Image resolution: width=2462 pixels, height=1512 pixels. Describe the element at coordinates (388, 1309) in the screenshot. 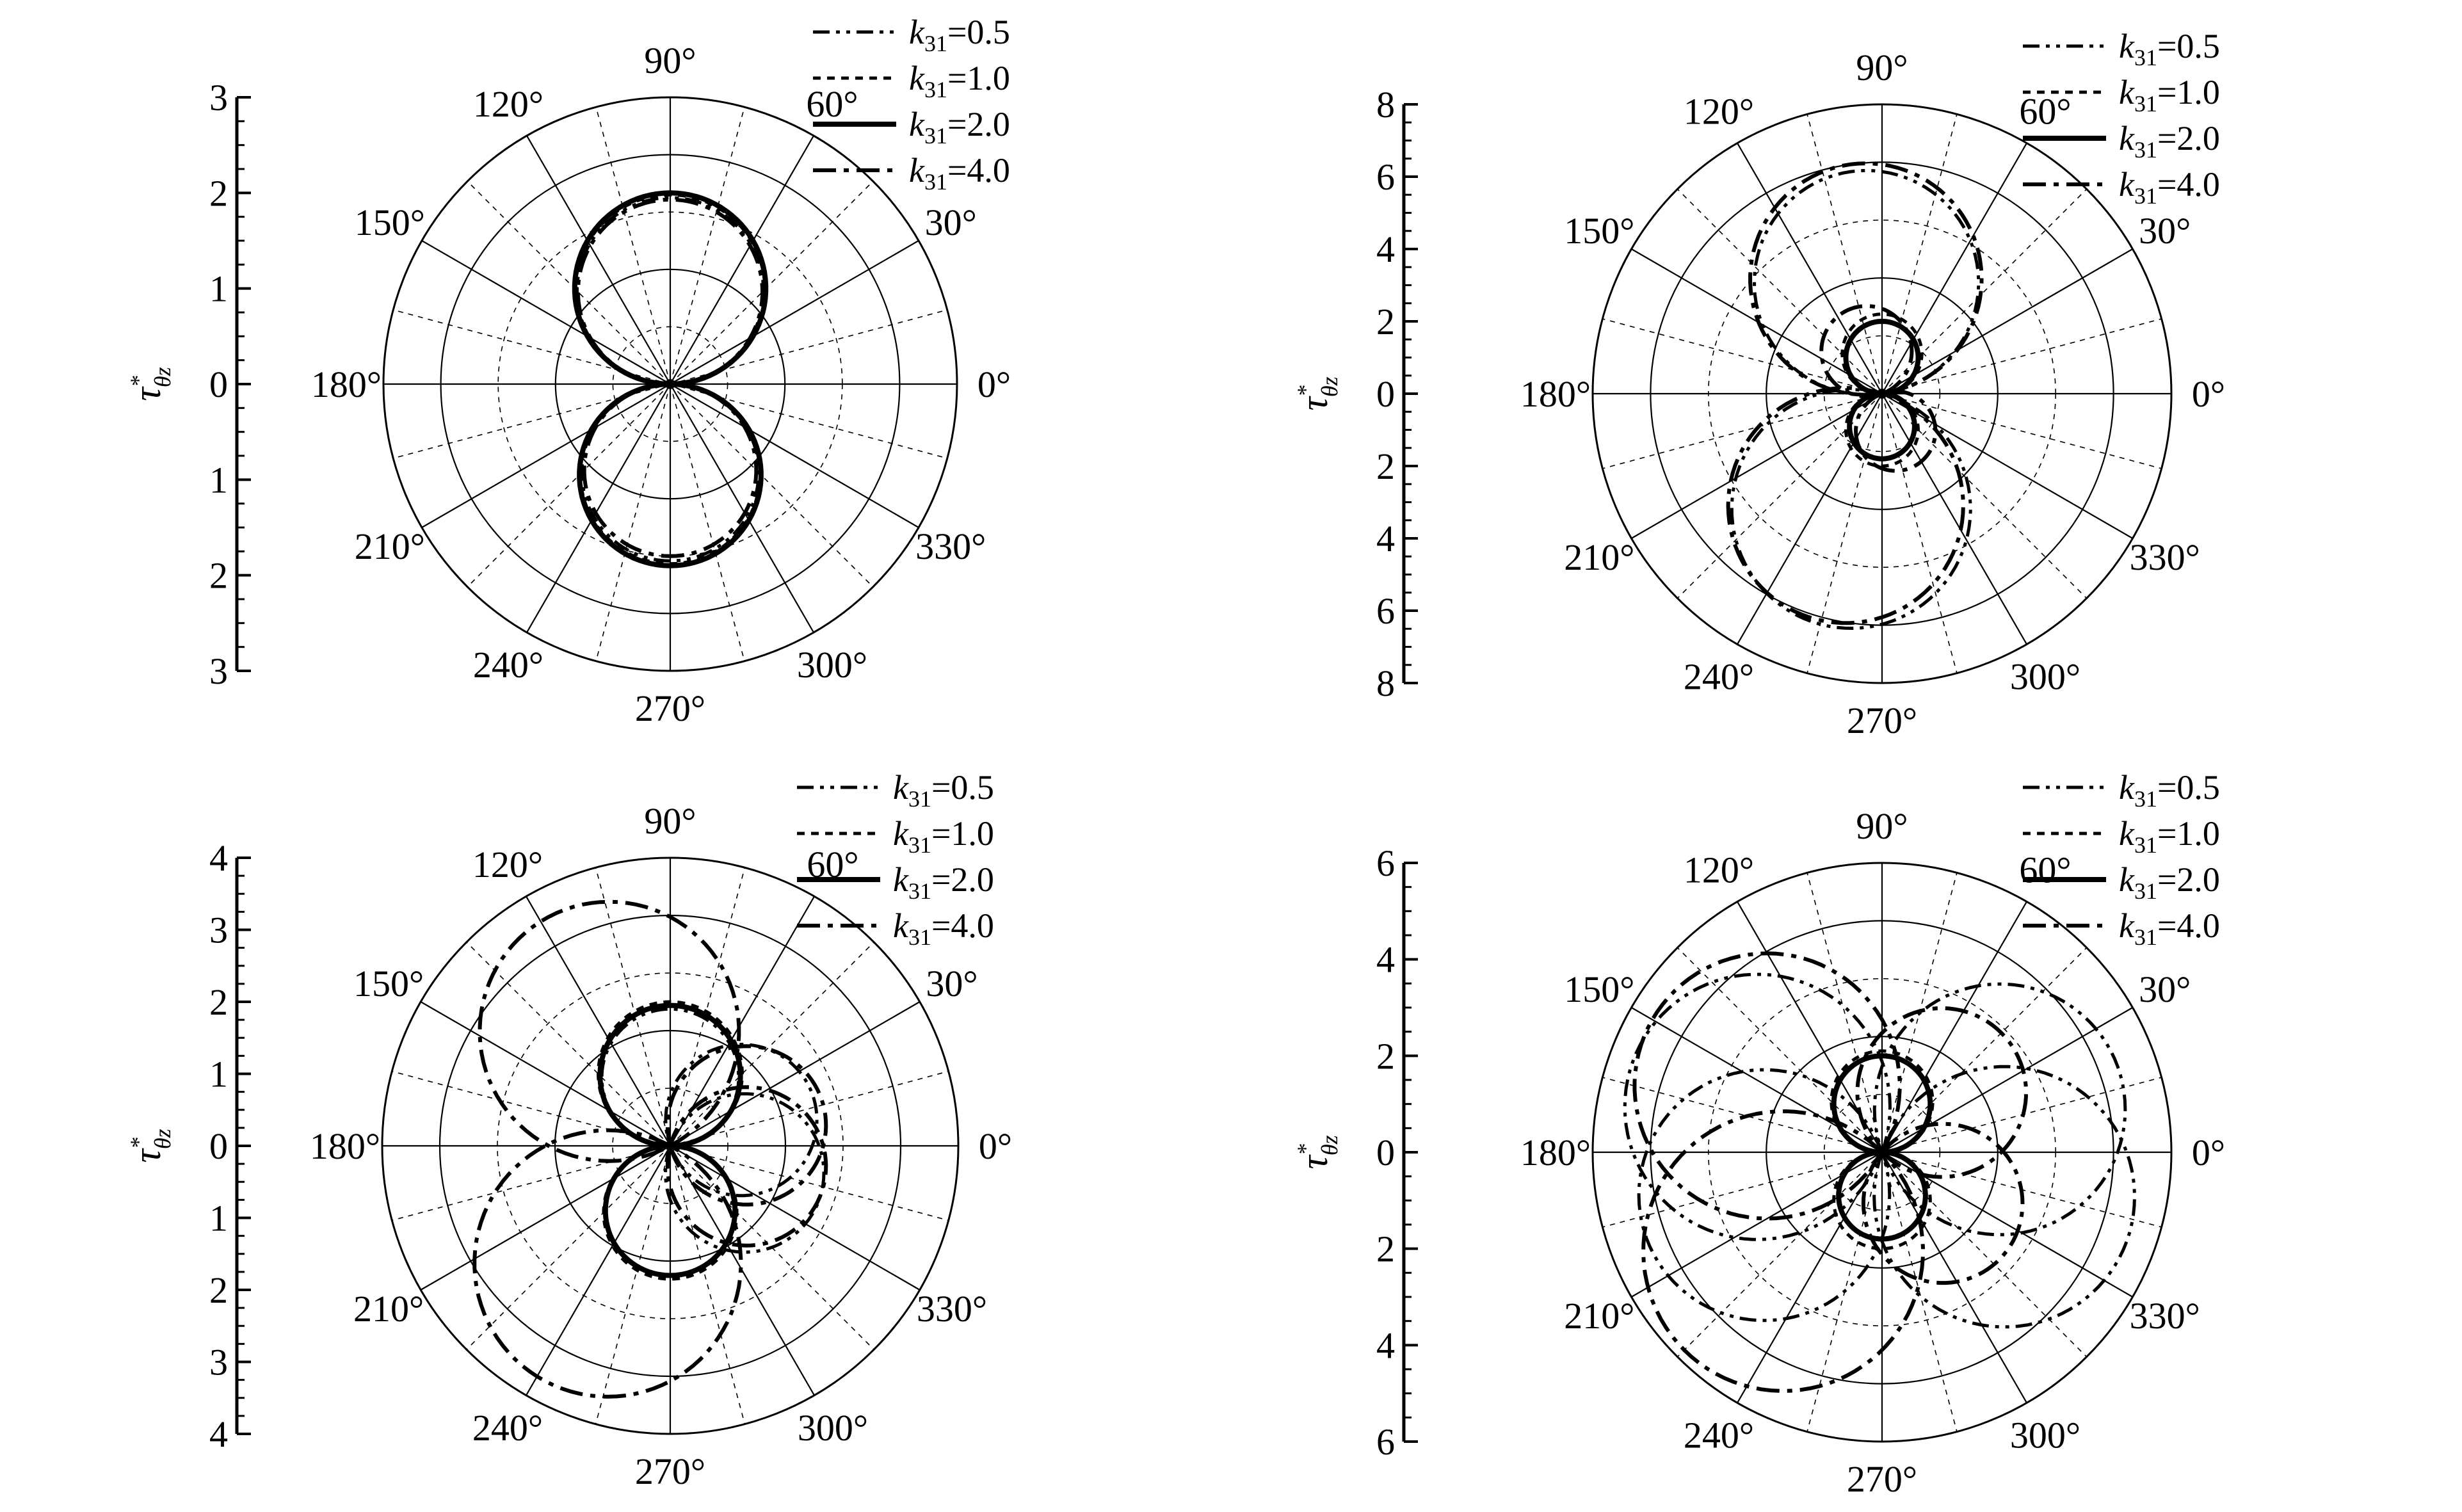

I see `angle-label: 210°` at that location.